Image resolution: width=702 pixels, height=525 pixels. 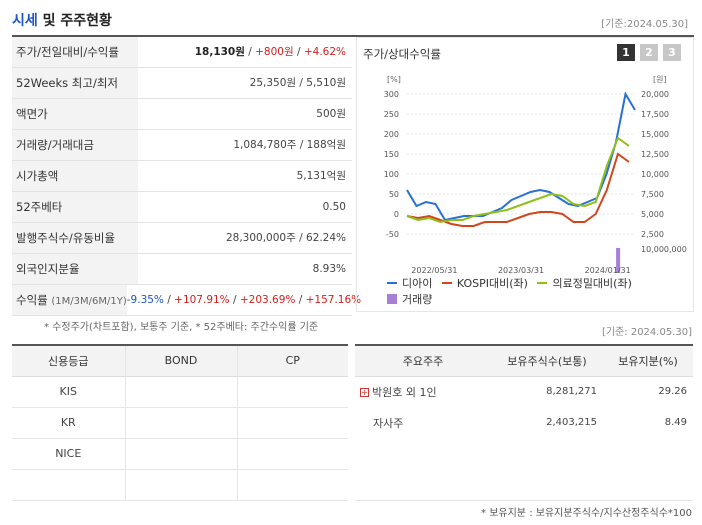 I want to click on base-date-2: [기준: 2024.05.30], so click(x=646, y=332).